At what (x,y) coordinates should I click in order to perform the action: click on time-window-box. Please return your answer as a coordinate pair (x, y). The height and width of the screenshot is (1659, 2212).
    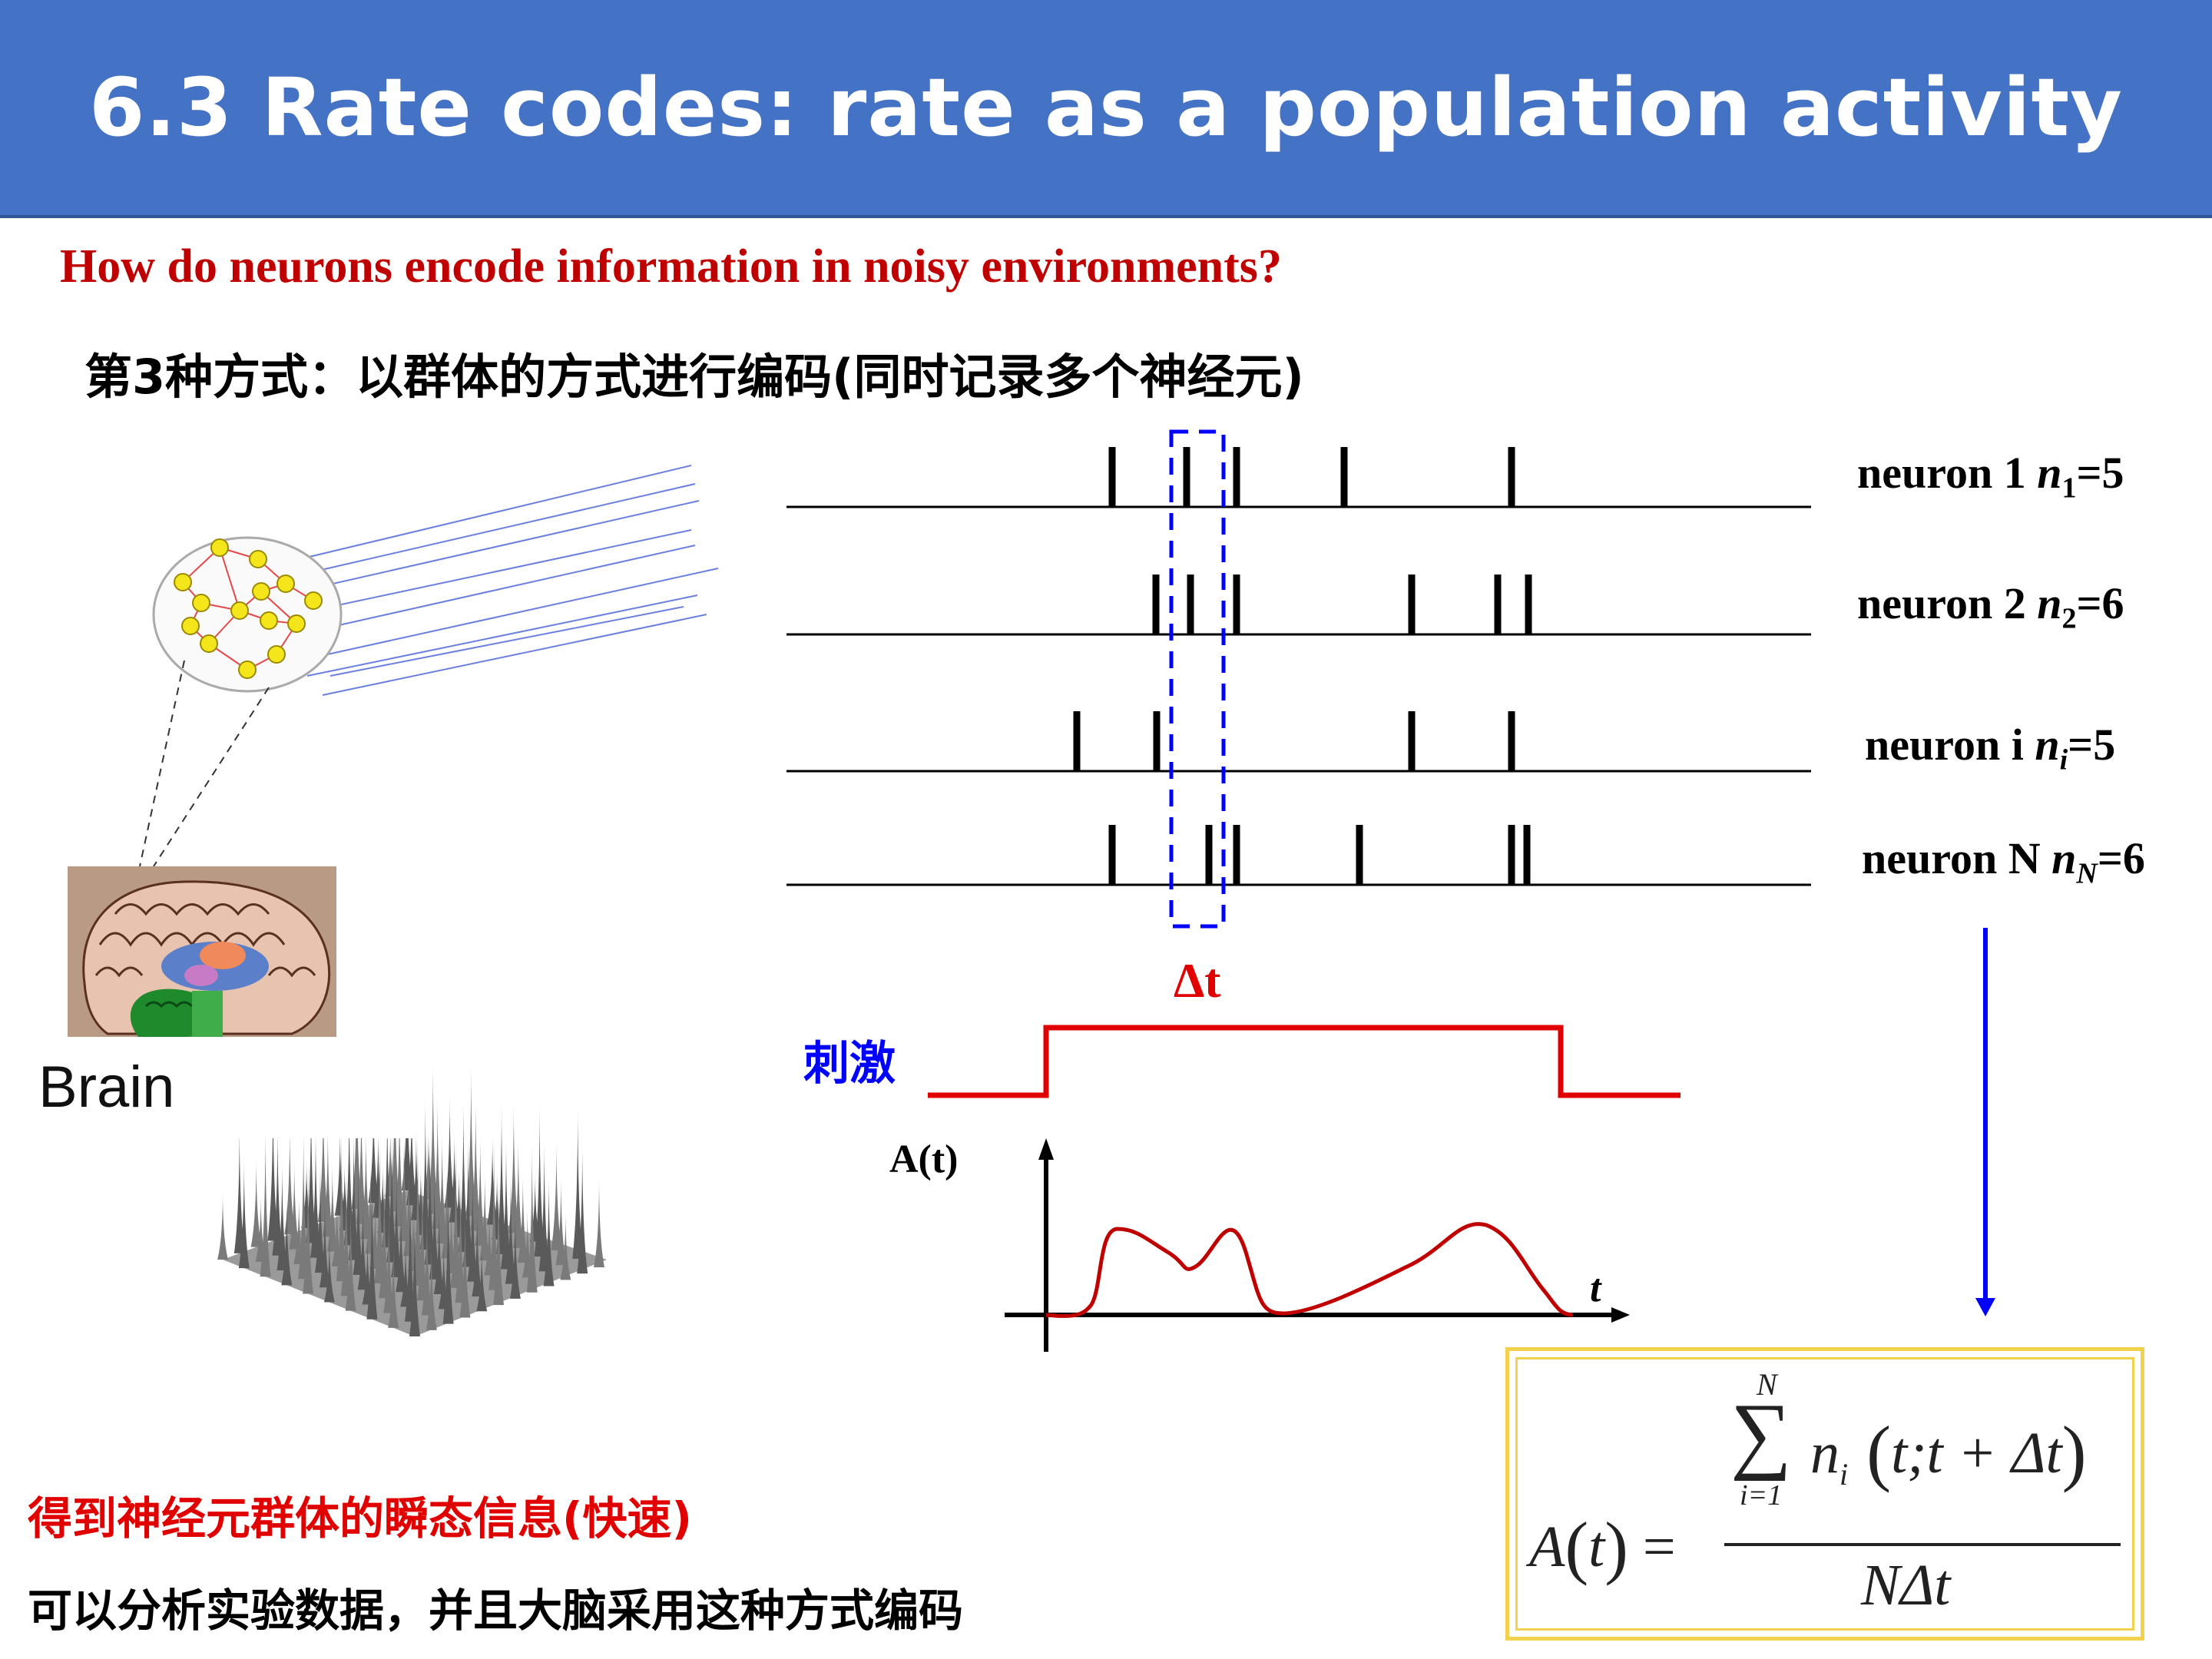
    Looking at the image, I should click on (1197, 679).